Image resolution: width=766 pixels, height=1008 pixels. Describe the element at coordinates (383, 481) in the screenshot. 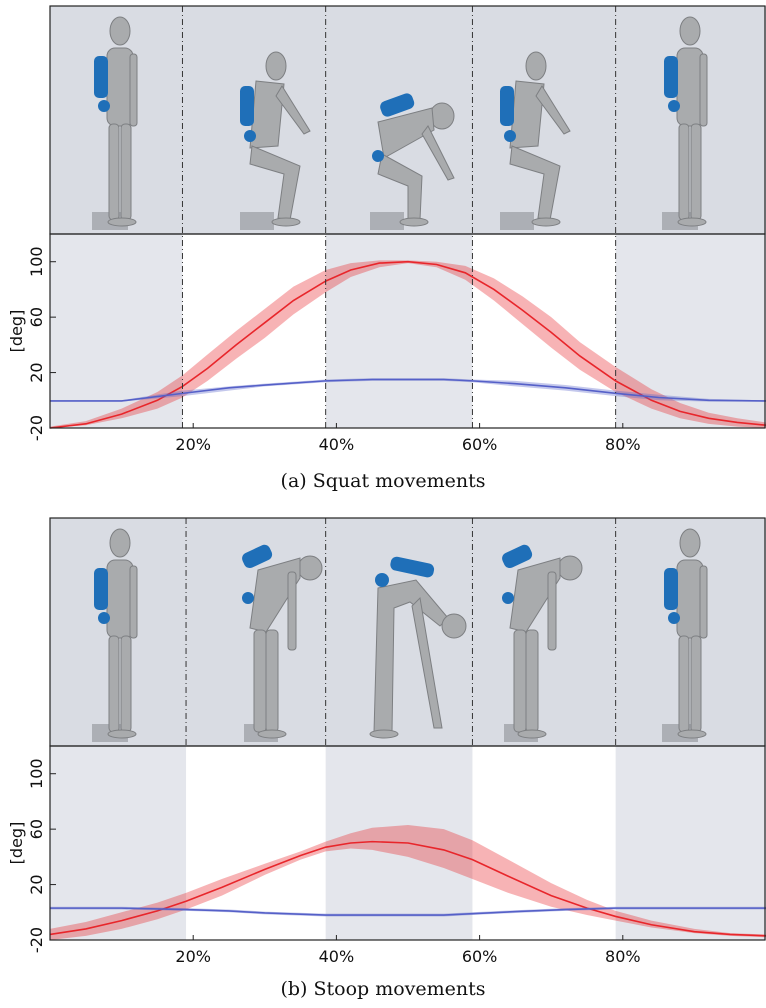

I see `caption-squat: (a) Squat movements` at that location.